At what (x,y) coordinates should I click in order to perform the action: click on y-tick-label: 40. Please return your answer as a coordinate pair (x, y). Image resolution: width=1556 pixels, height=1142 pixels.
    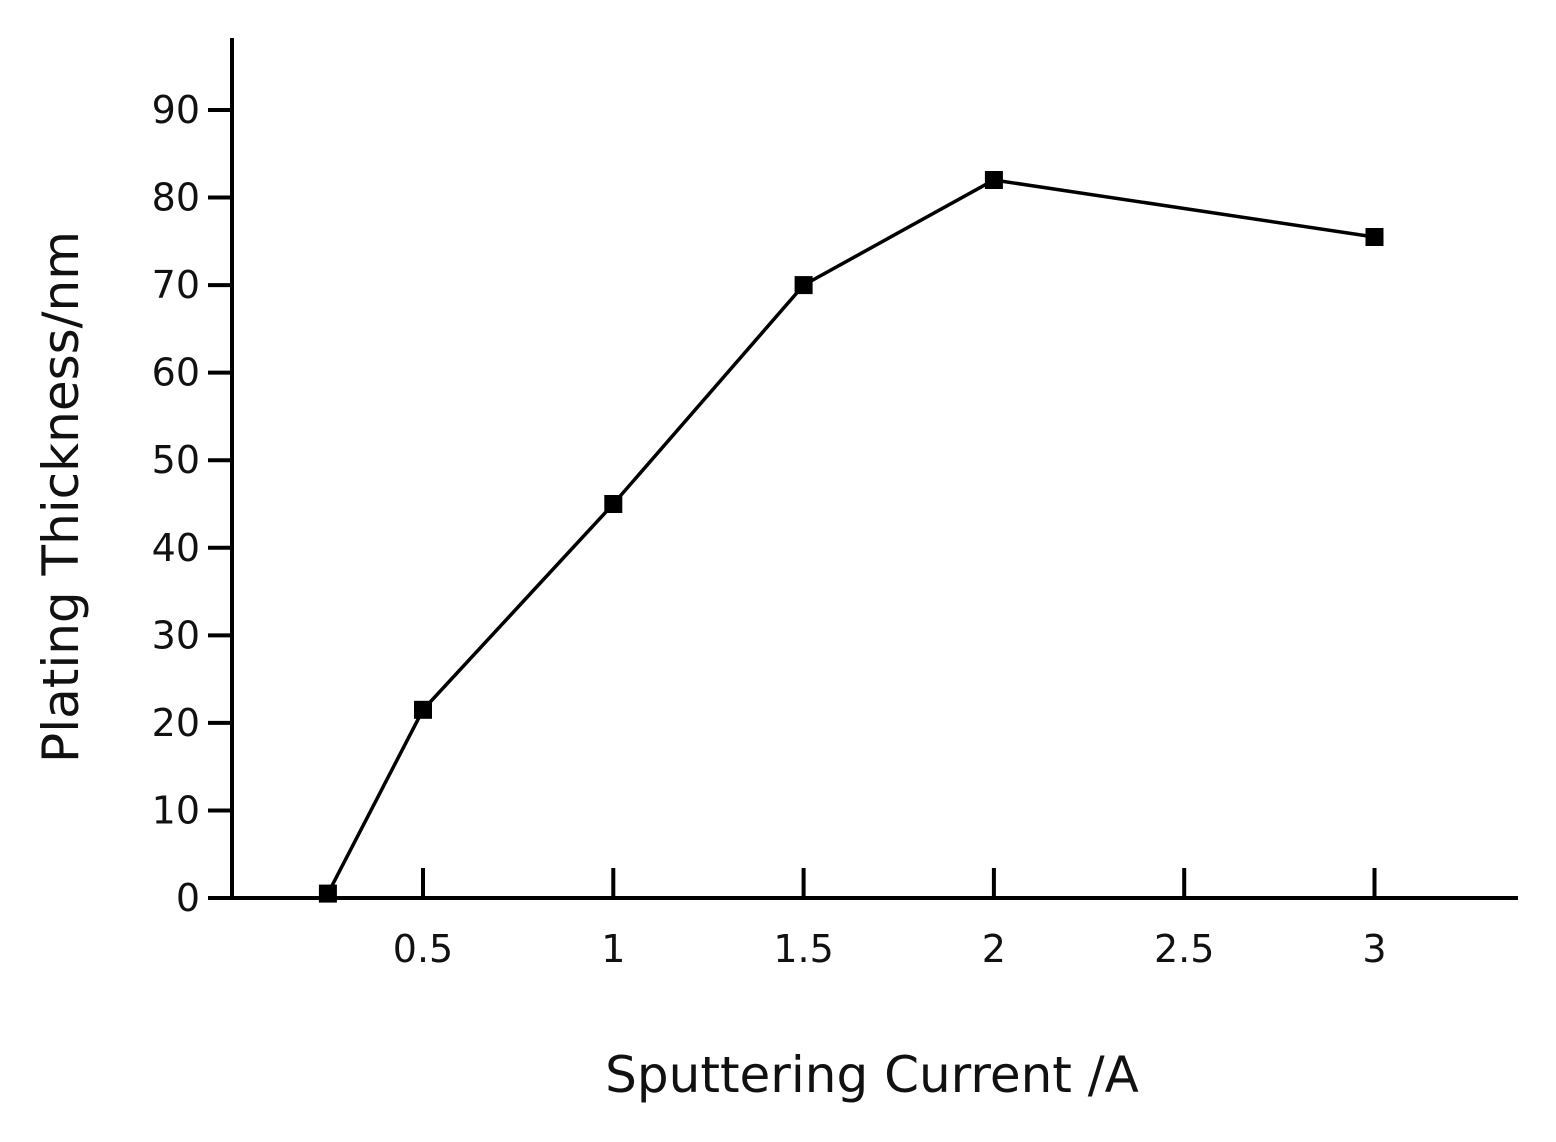
    Looking at the image, I should click on (176, 548).